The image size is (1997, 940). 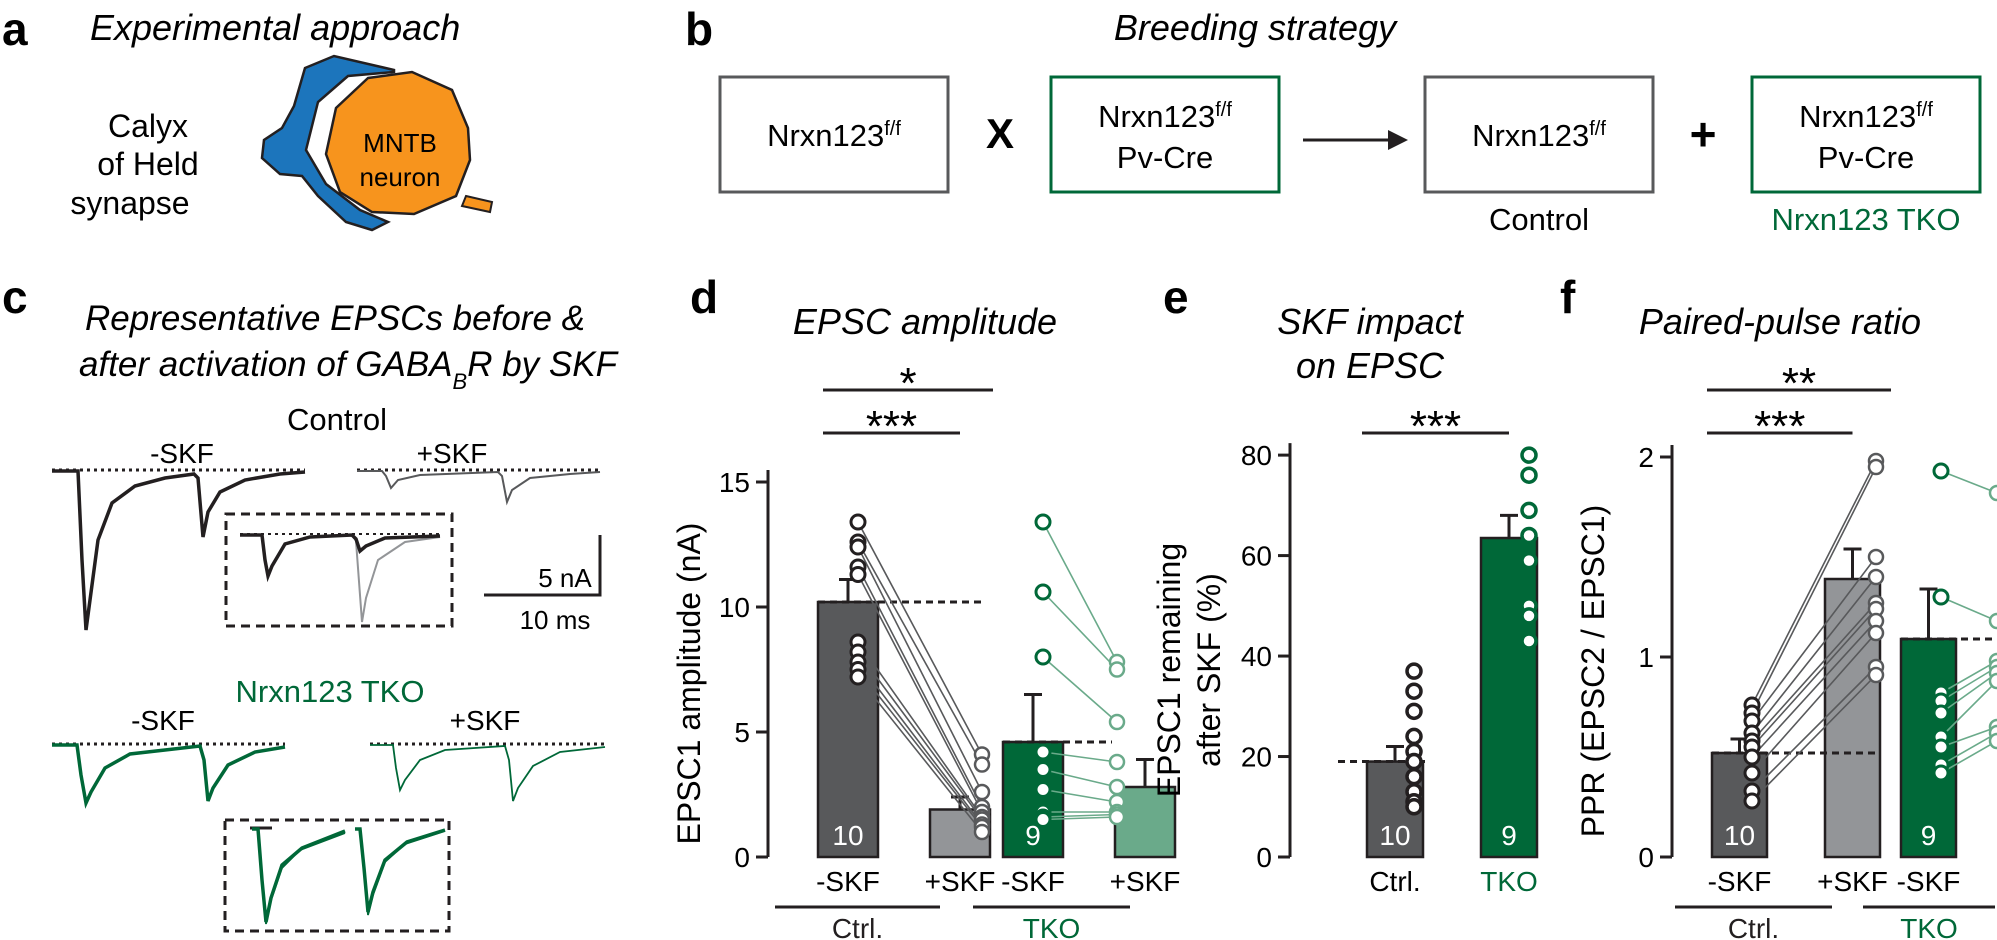 I want to click on calyx-label-line2: of Held, so click(x=147, y=164).